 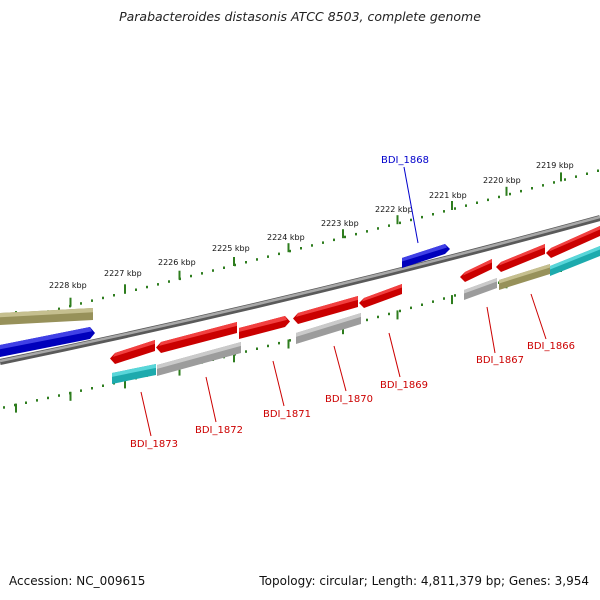 What do you see at coordinates (394, 209) in the screenshot?
I see `ruler-label: 2222 kbp` at bounding box center [394, 209].